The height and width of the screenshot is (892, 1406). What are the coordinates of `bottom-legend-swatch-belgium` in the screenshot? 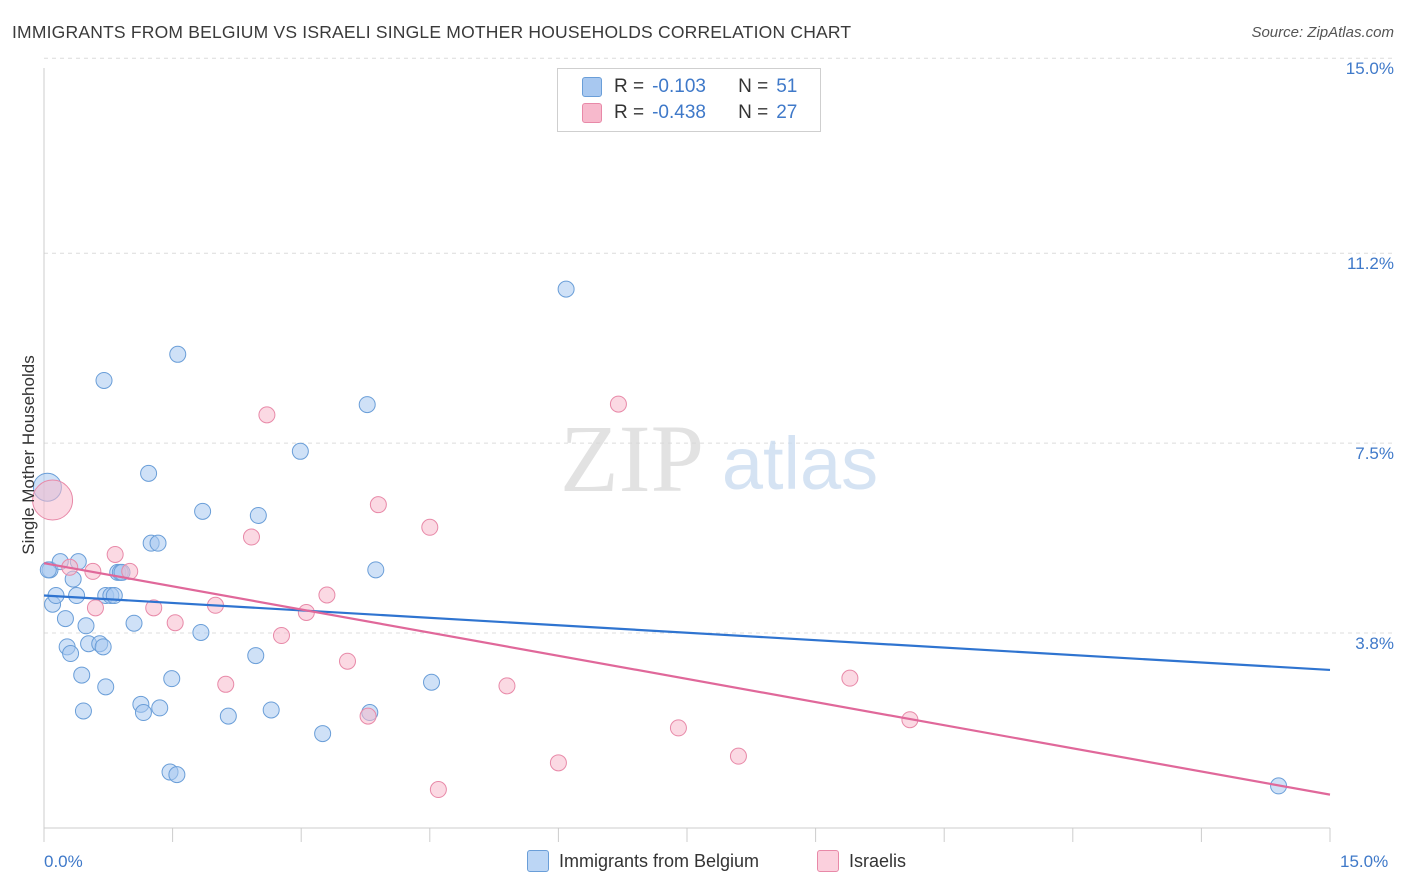 It's located at (538, 861).